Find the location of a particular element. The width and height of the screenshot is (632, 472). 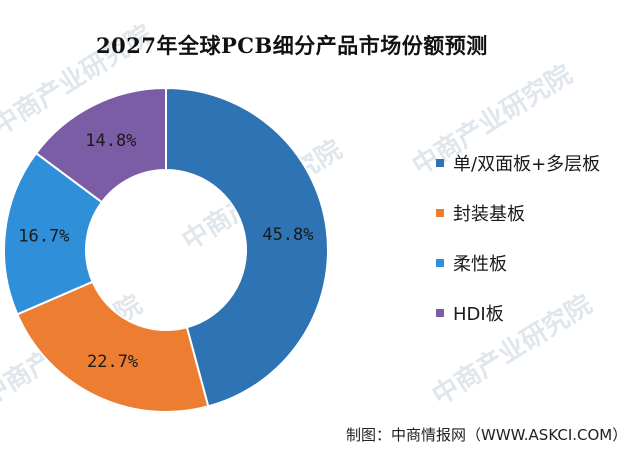

data-label: 16.7% is located at coordinates (43, 237).